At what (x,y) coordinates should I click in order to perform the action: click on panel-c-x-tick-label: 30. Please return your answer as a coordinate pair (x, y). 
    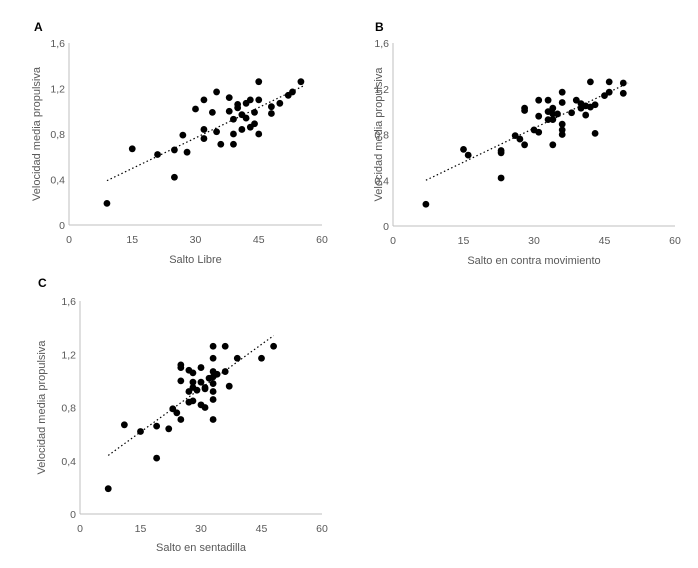
    Looking at the image, I should click on (201, 529).